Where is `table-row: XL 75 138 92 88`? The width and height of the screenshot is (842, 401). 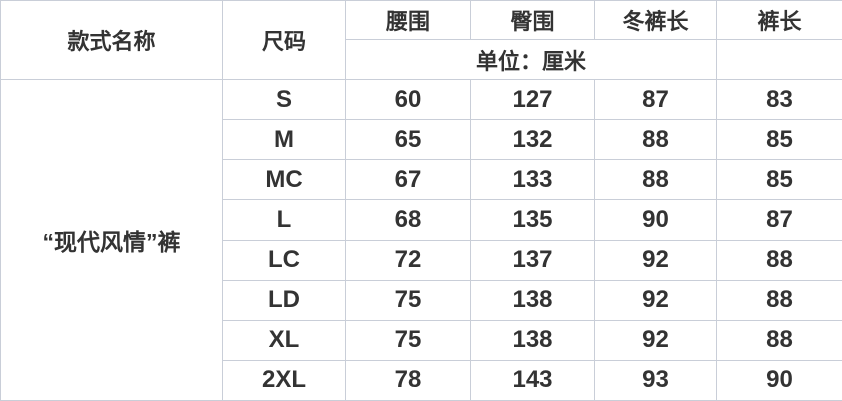 table-row: XL 75 138 92 88 is located at coordinates (421, 340).